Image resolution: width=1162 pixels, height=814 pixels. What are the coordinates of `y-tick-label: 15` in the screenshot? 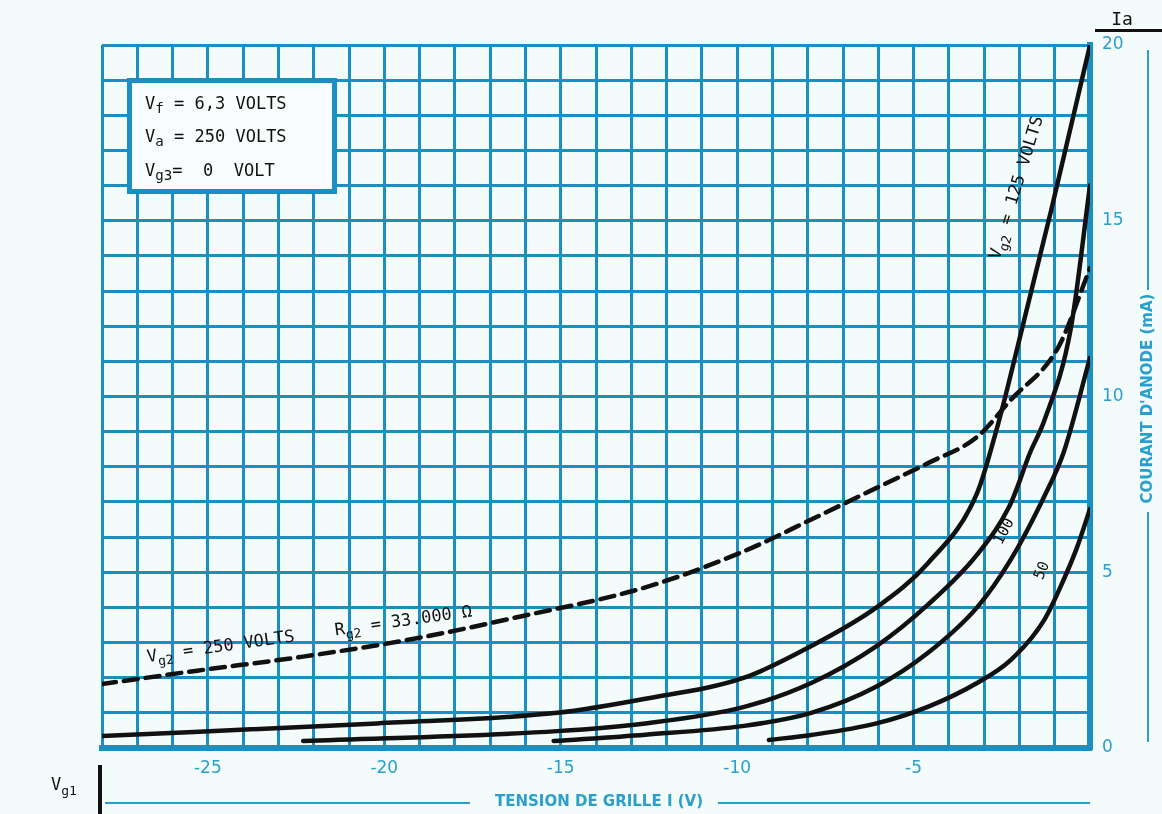 It's located at (1113, 219).